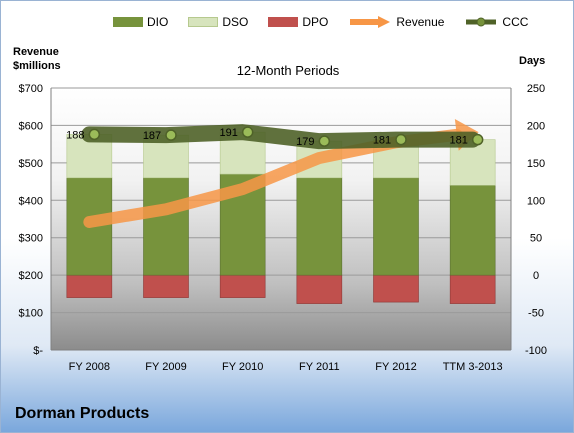 The width and height of the screenshot is (574, 433). What do you see at coordinates (536, 164) in the screenshot?
I see `right-tick-label: 150` at bounding box center [536, 164].